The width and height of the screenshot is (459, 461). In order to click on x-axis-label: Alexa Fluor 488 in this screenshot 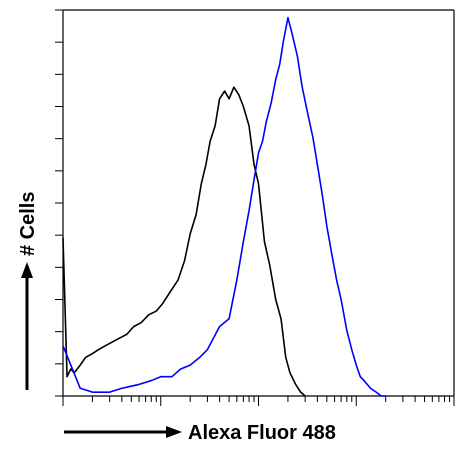, I will do `click(262, 433)`.